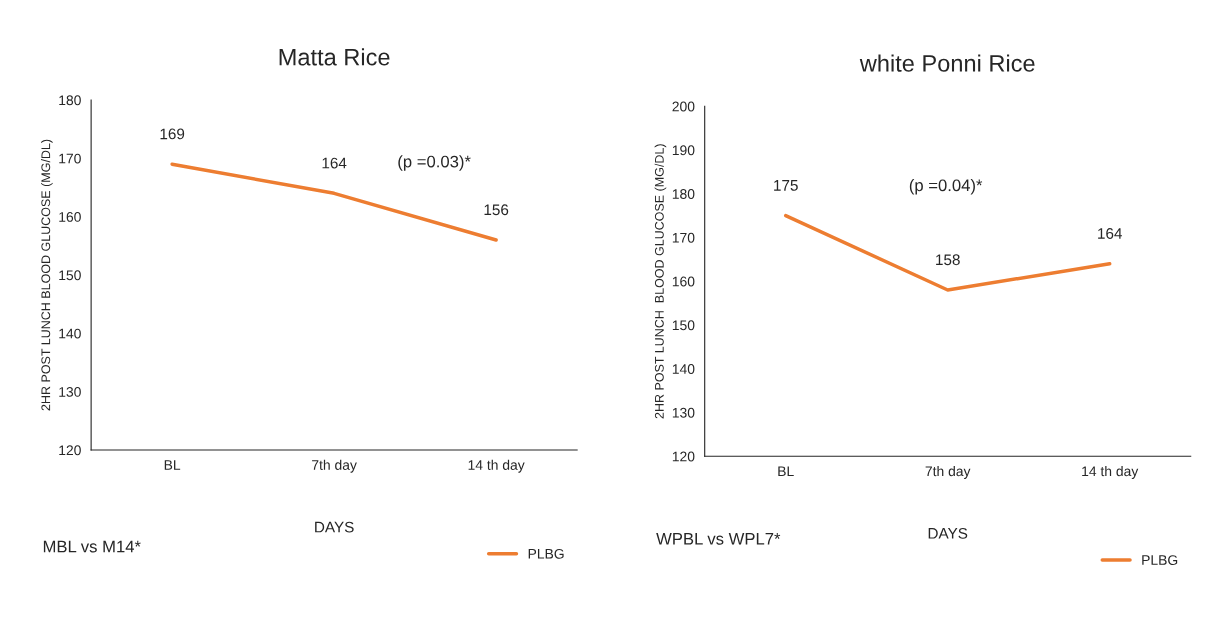 The width and height of the screenshot is (1215, 625). What do you see at coordinates (434, 163) in the screenshot?
I see `annotation: (p =0.03)*` at bounding box center [434, 163].